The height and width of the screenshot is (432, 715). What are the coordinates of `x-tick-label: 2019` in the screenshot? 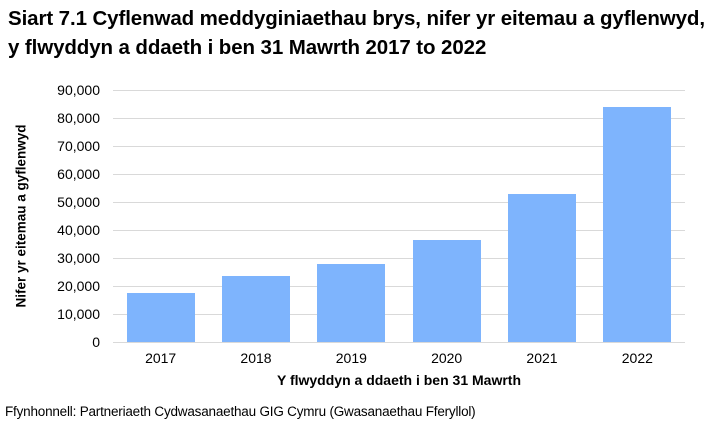 It's located at (351, 358).